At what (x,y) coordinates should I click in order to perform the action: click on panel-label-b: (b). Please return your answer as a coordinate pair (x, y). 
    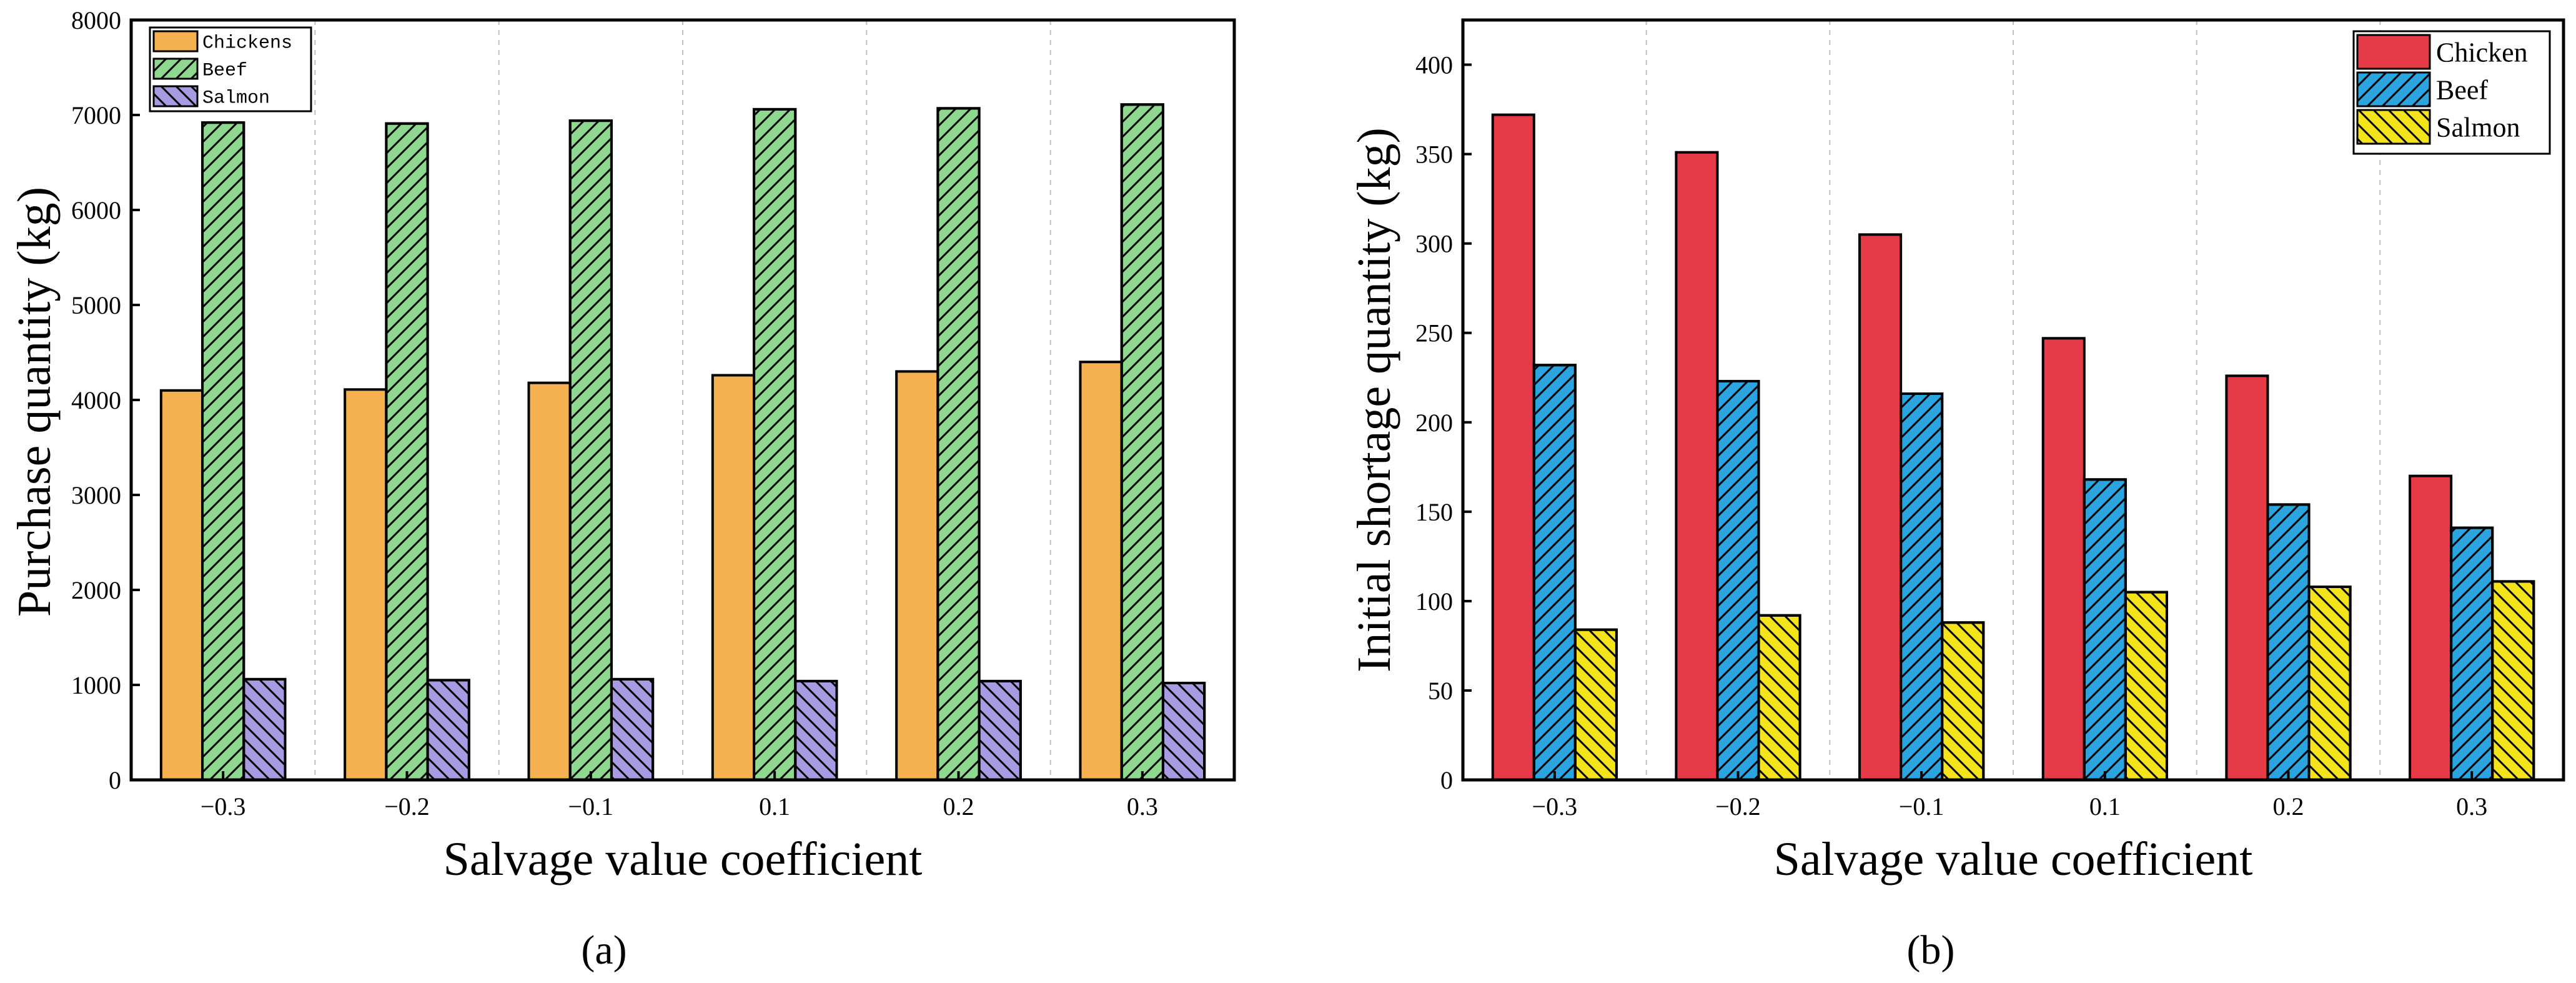
    Looking at the image, I should click on (1931, 950).